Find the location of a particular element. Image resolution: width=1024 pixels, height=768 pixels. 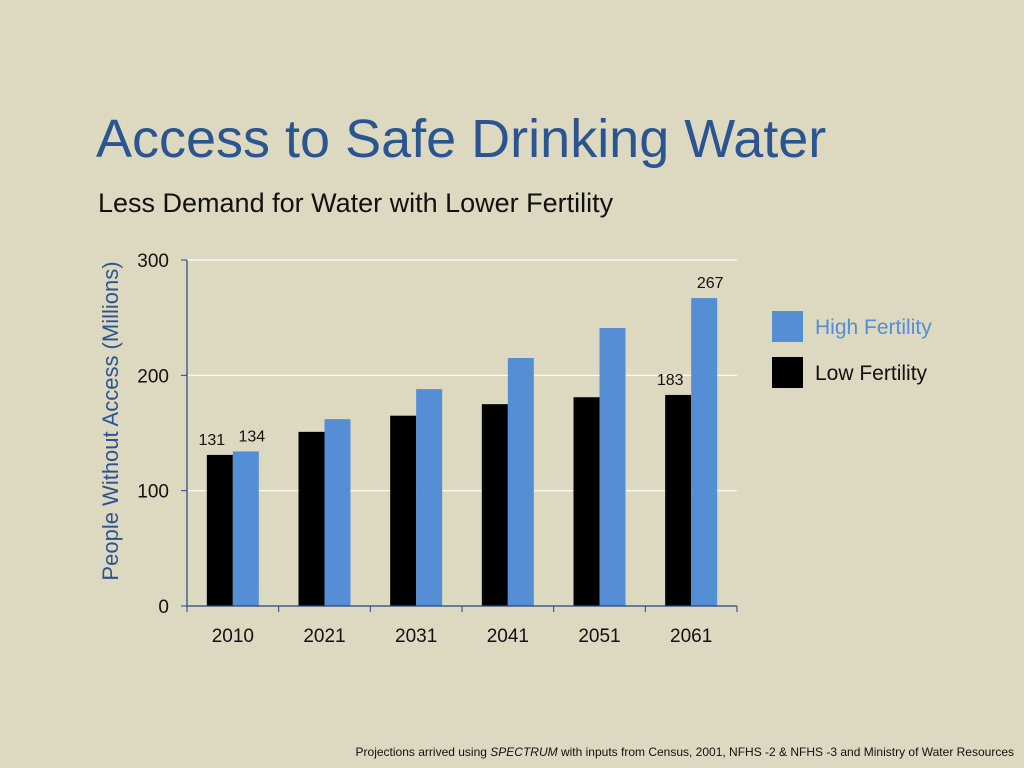

footnote-emphasis: SPECTRUM is located at coordinates (524, 752).